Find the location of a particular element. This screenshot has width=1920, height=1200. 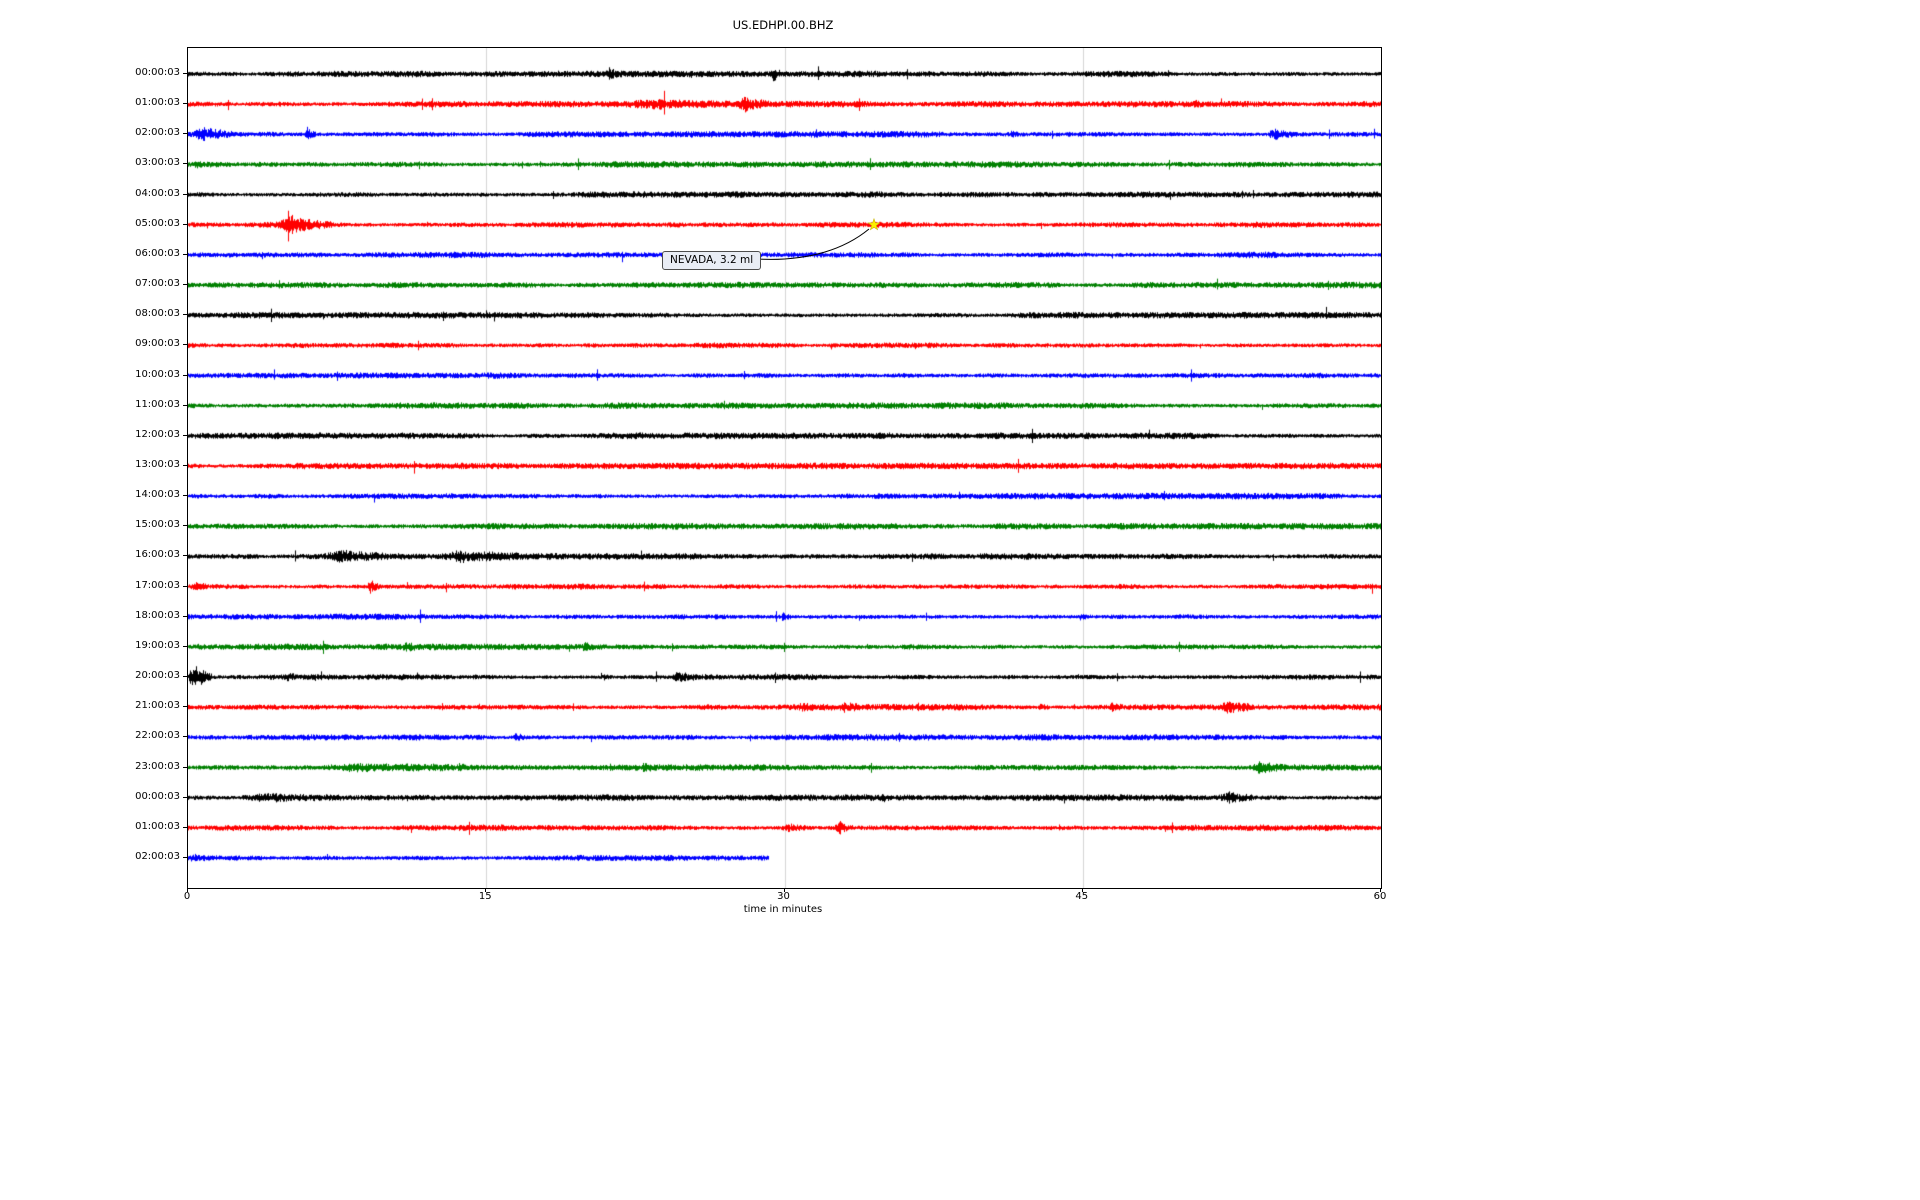

x-axis-label: time in minutes is located at coordinates (783, 909).